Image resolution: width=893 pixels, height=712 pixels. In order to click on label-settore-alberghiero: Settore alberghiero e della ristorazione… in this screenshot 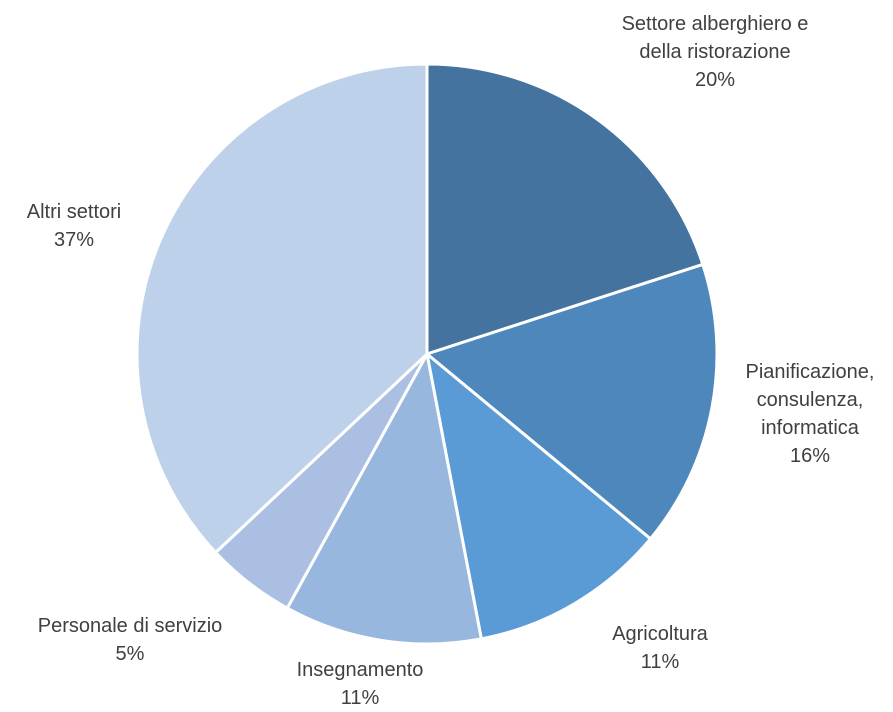, I will do `click(715, 52)`.